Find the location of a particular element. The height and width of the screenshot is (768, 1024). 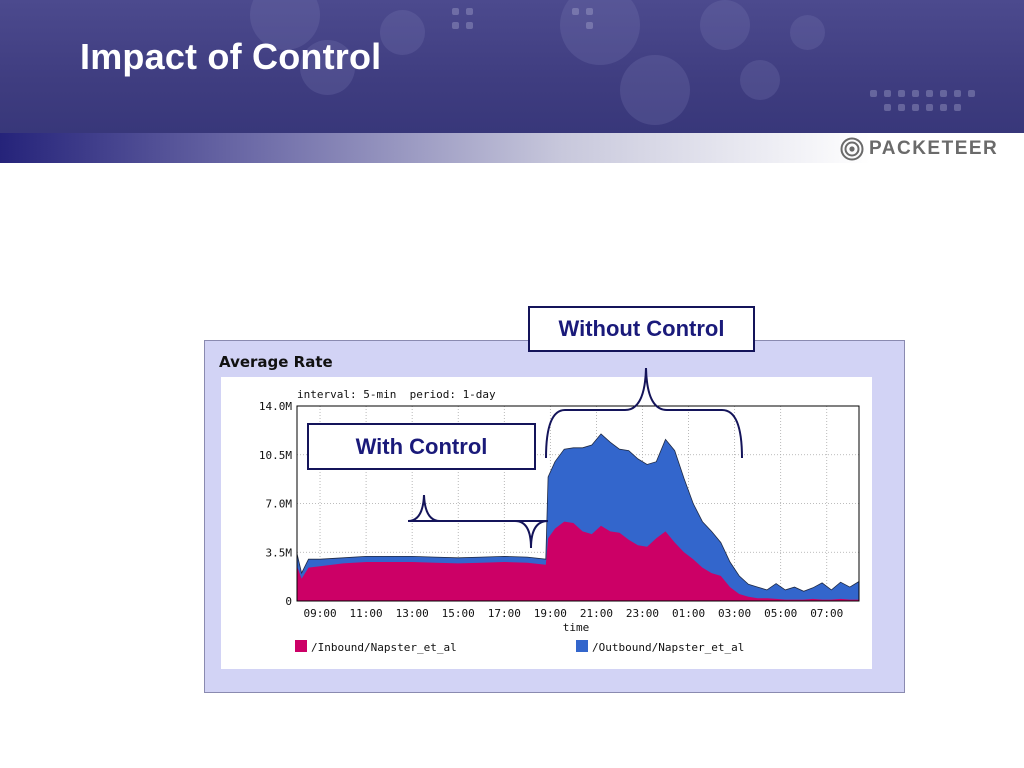

y-axis-ticks: 0 3.5M 7.0M 10.5M 14.0M is located at coordinates (275, 504).